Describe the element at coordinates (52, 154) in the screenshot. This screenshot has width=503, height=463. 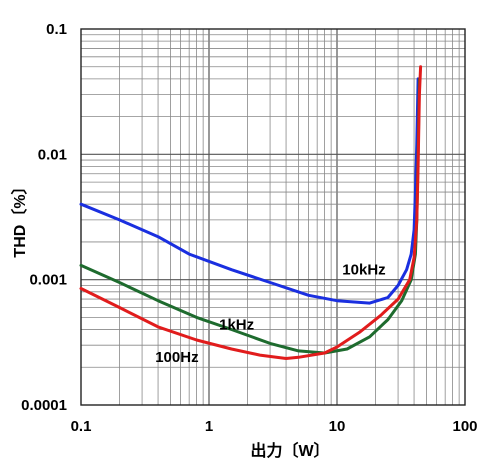
I see `y-tick-label: 0.01` at that location.